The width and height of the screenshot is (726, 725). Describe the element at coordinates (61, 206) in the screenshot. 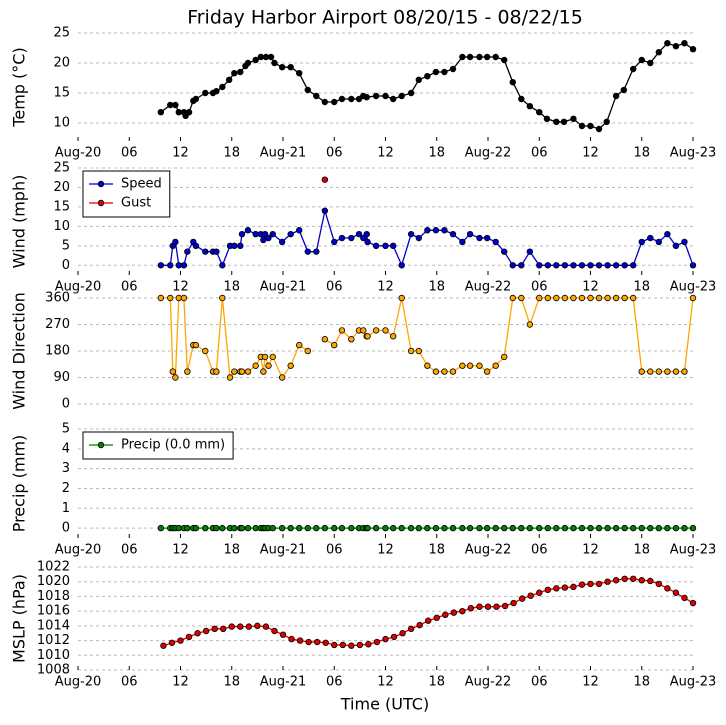

I see `y-tick-label: 15` at that location.